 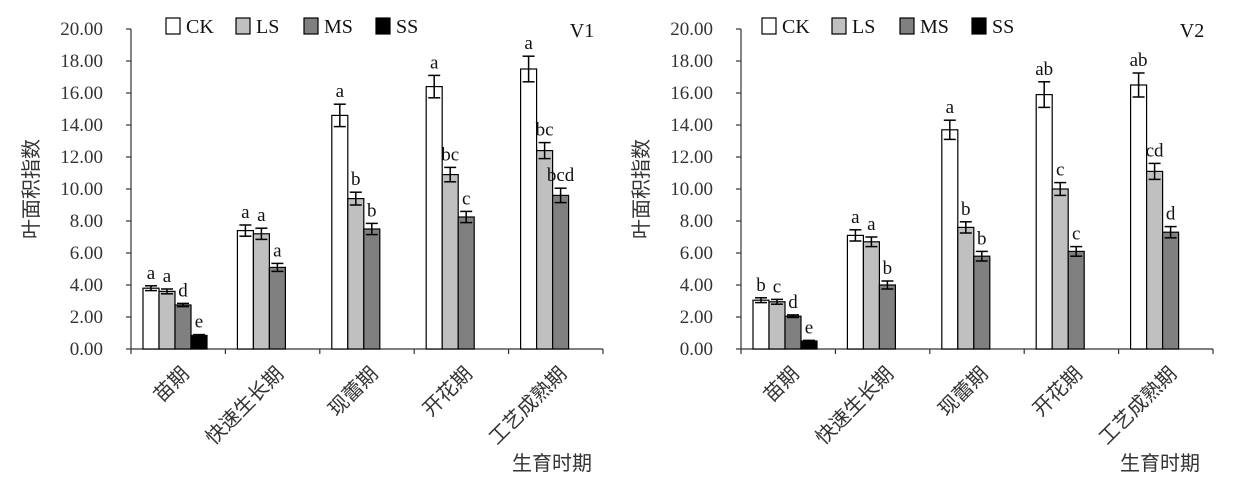 I want to click on y-tick-label: 0.00, so click(x=696, y=349).